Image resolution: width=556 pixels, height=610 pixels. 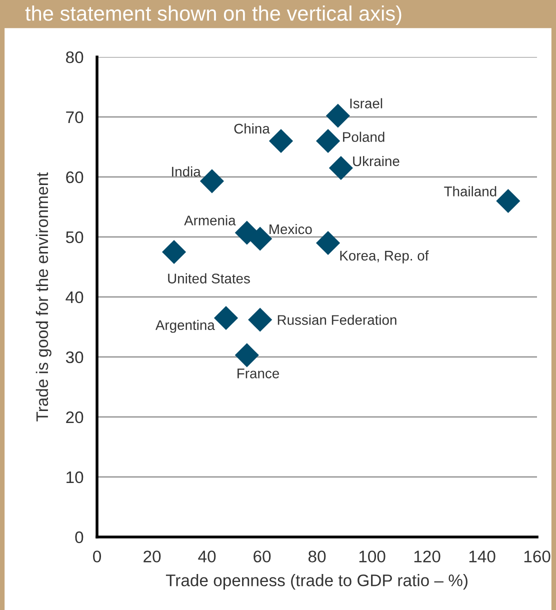 I want to click on x-tick-label: 120, so click(x=427, y=556).